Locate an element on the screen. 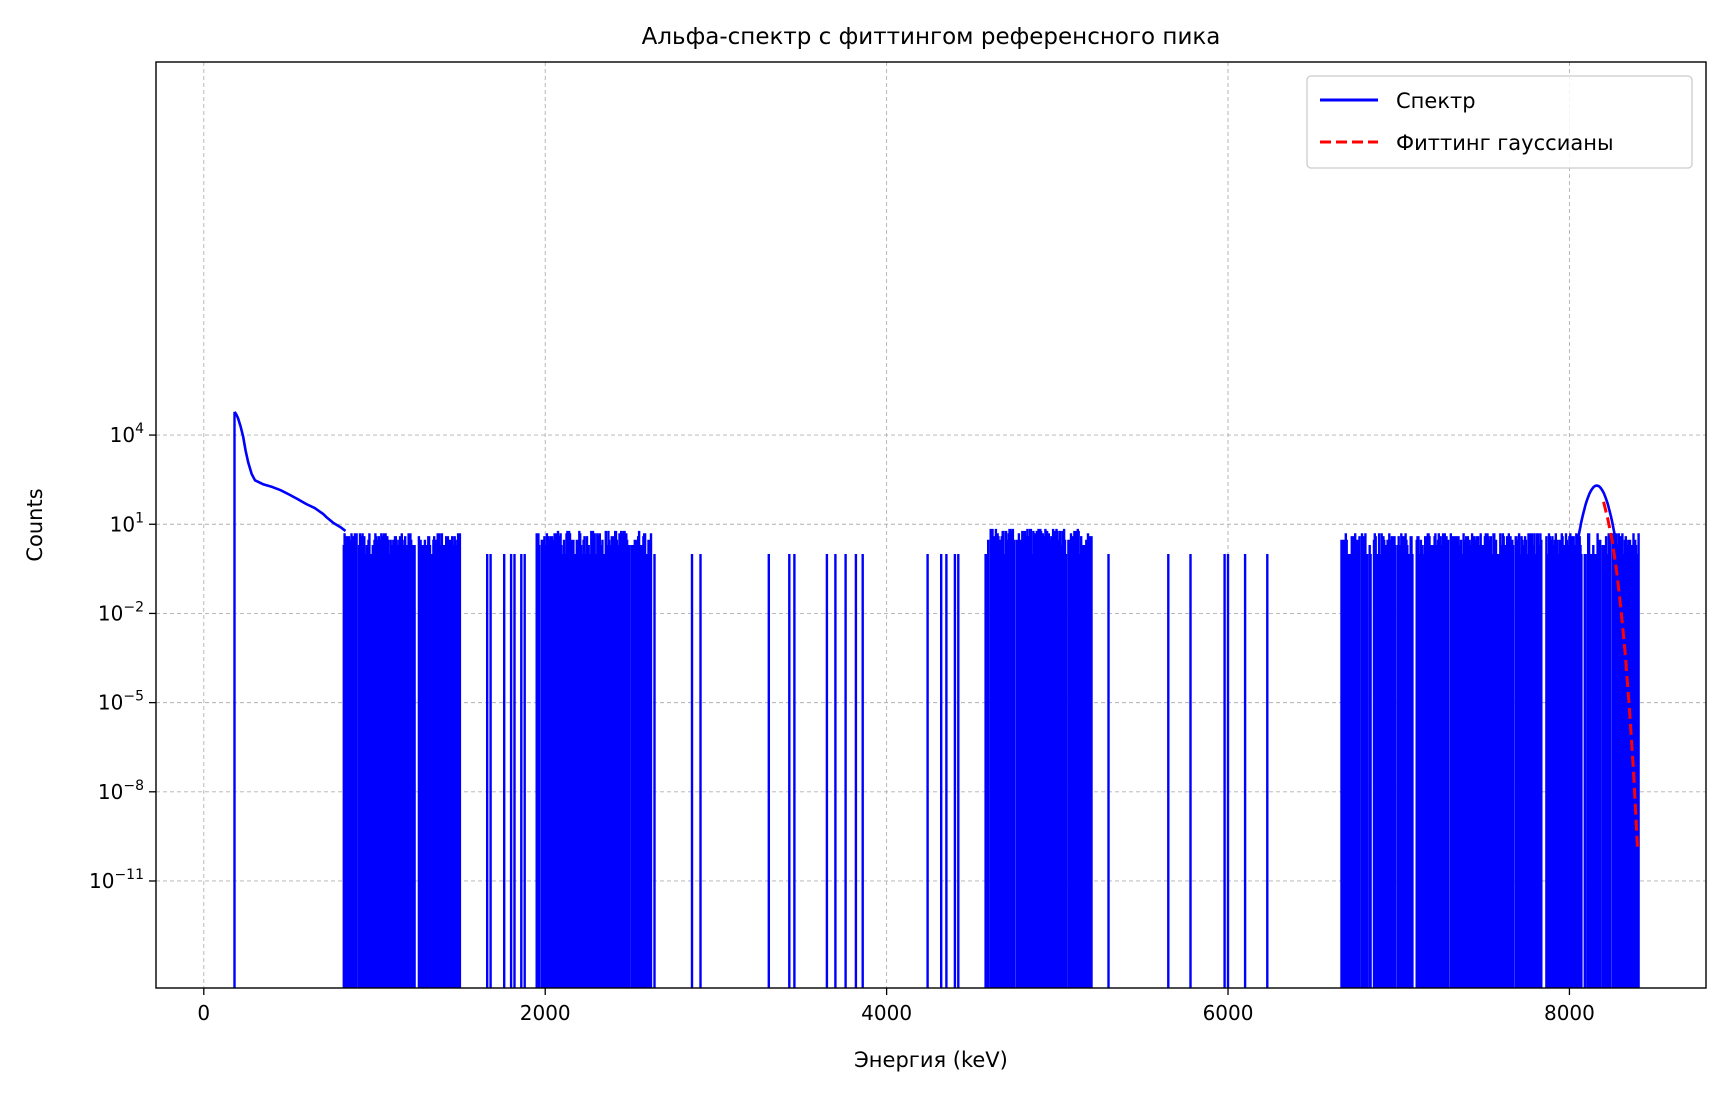 The image size is (1725, 1093). legend-label-spectrum: Спектр is located at coordinates (1436, 101).